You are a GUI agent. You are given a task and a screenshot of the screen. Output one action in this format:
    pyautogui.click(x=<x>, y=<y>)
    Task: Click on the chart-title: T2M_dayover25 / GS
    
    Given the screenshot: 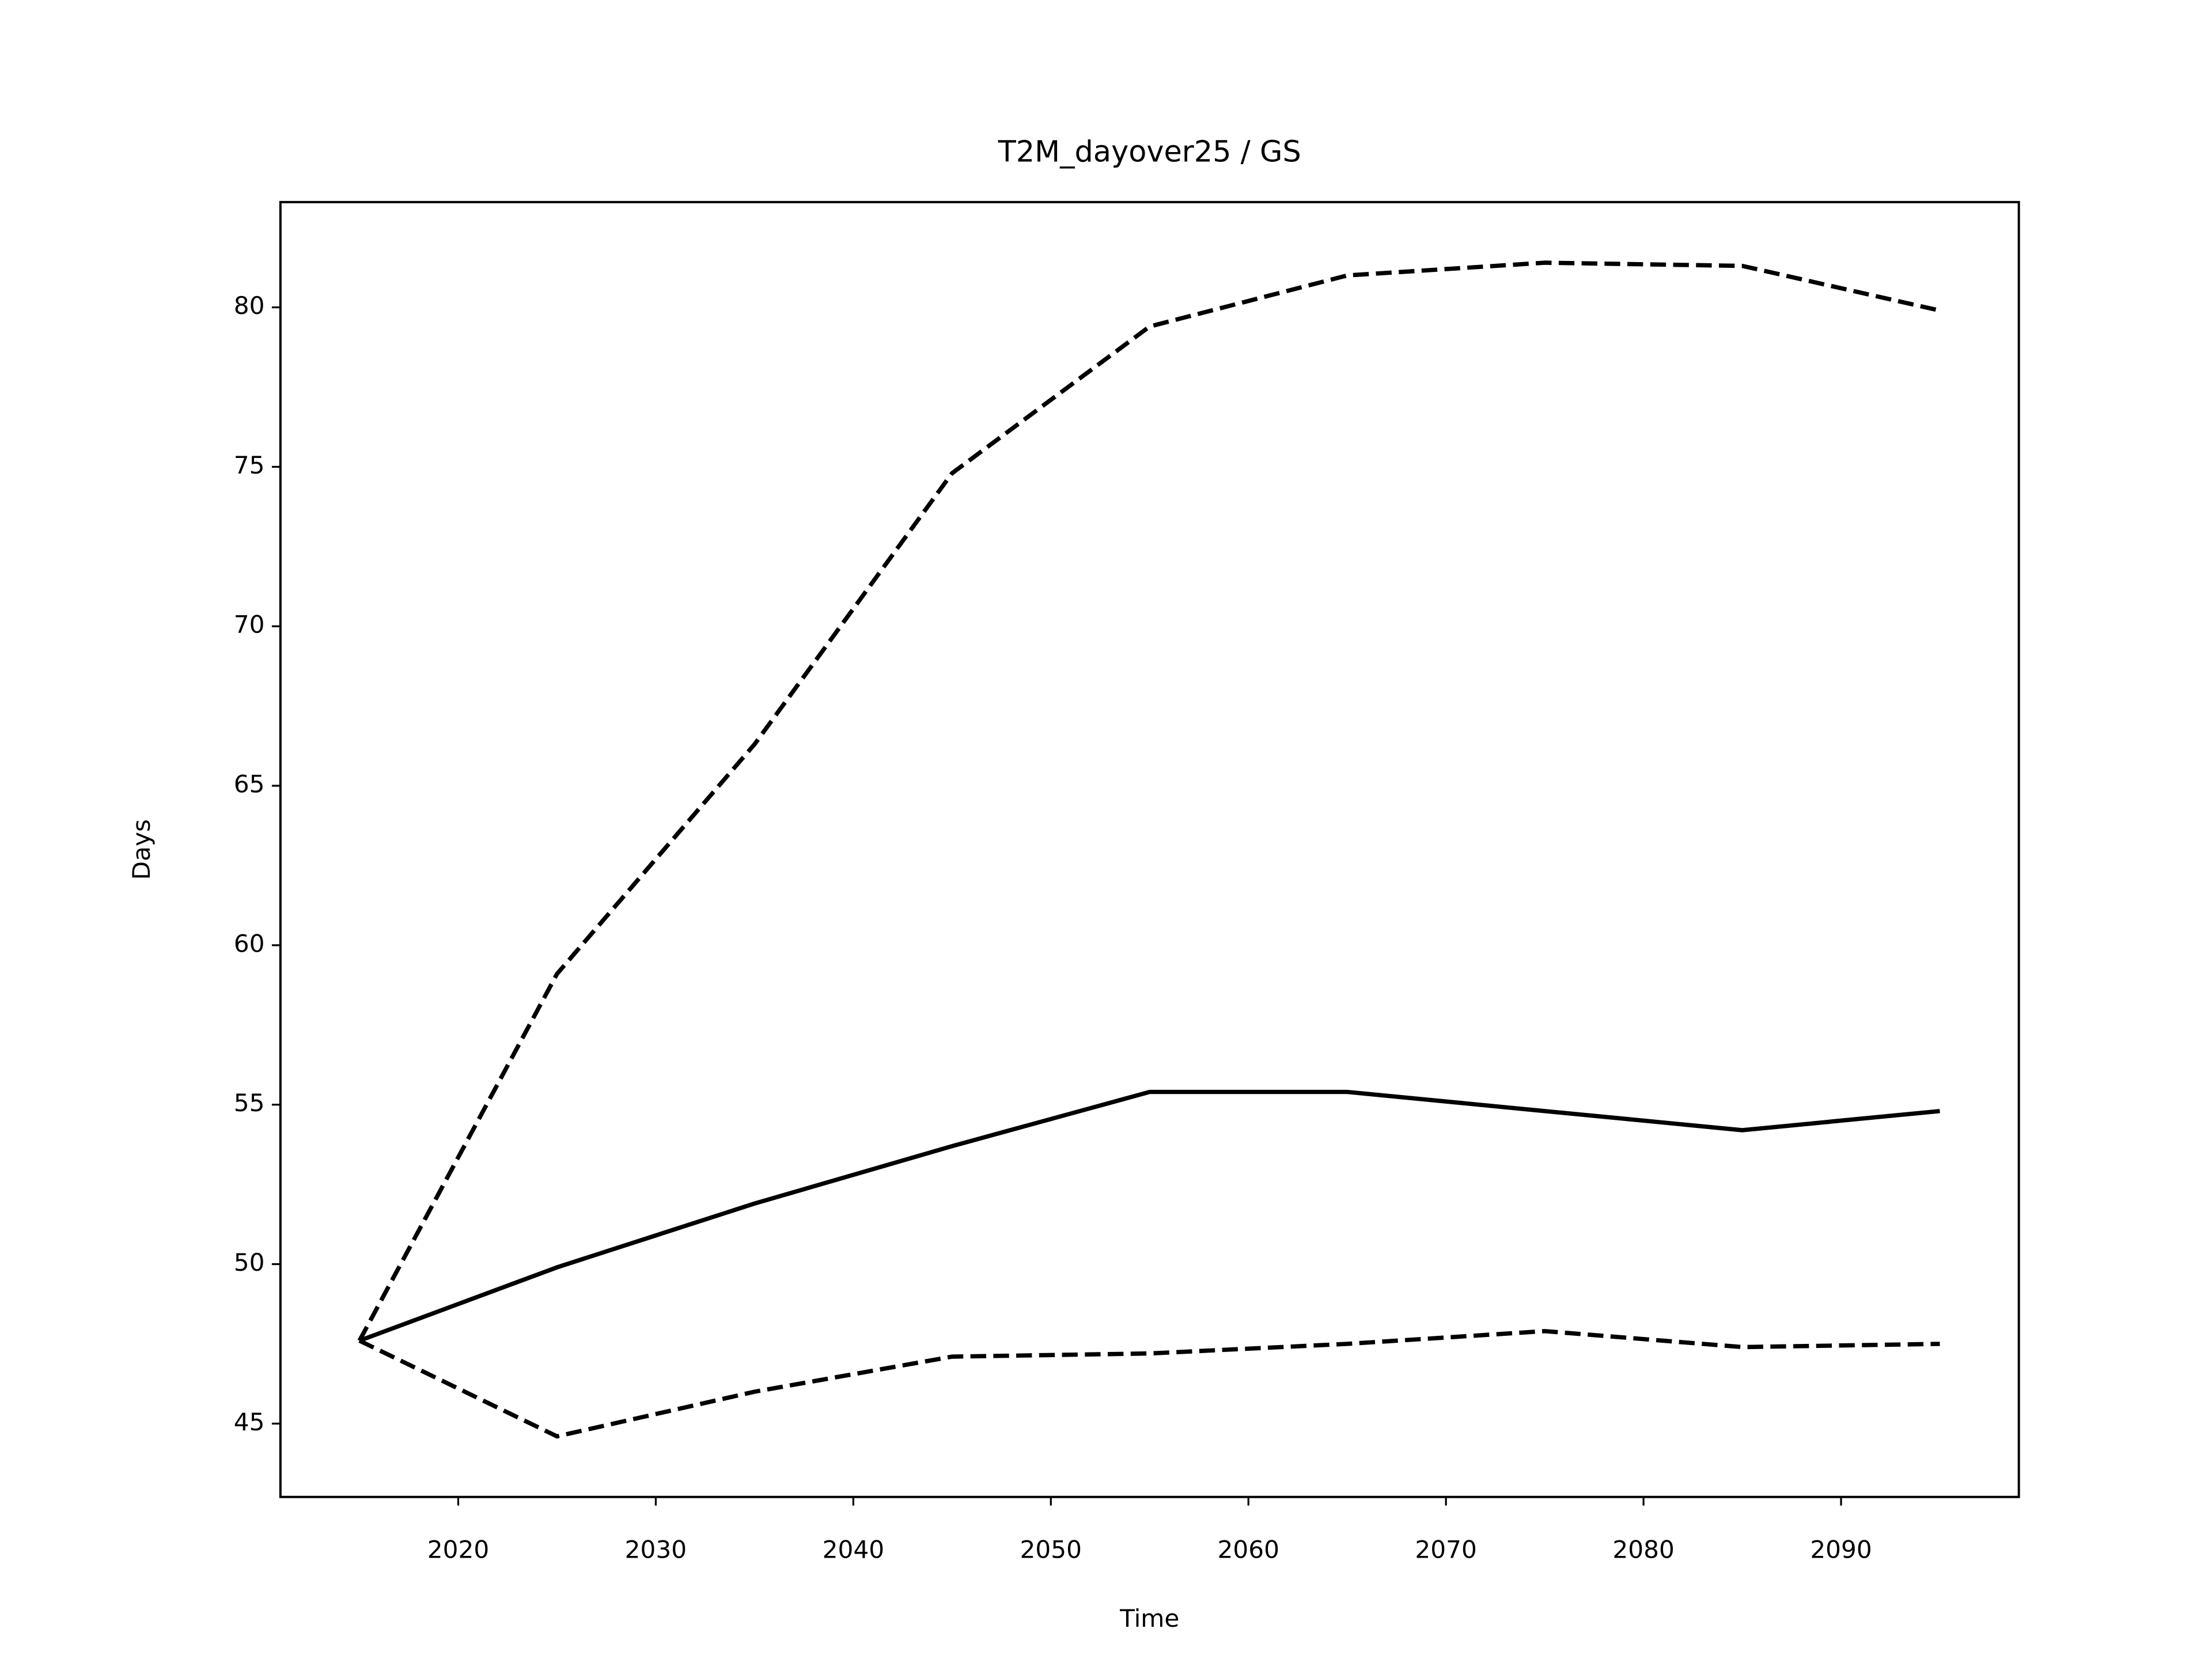 What is the action you would take?
    pyautogui.click(x=1149, y=152)
    